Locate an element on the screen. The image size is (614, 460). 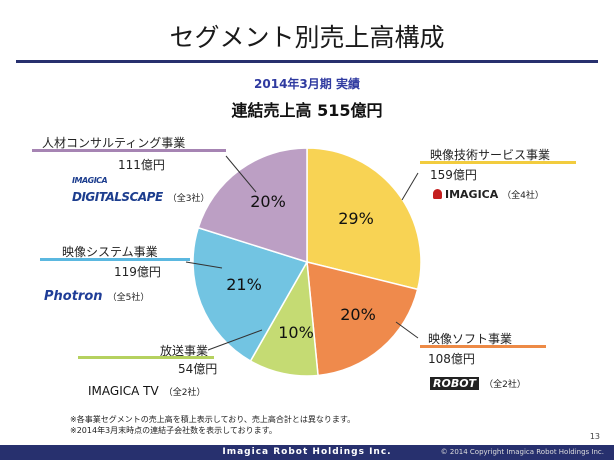
pie-slice-video-system is located at coordinates (250, 294).